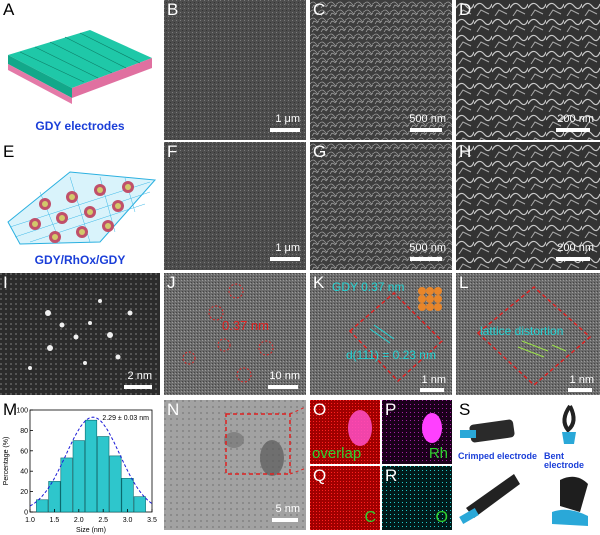 The image size is (600, 535). Describe the element at coordinates (337, 453) in the screenshot. I see `map-label: overlap` at that location.